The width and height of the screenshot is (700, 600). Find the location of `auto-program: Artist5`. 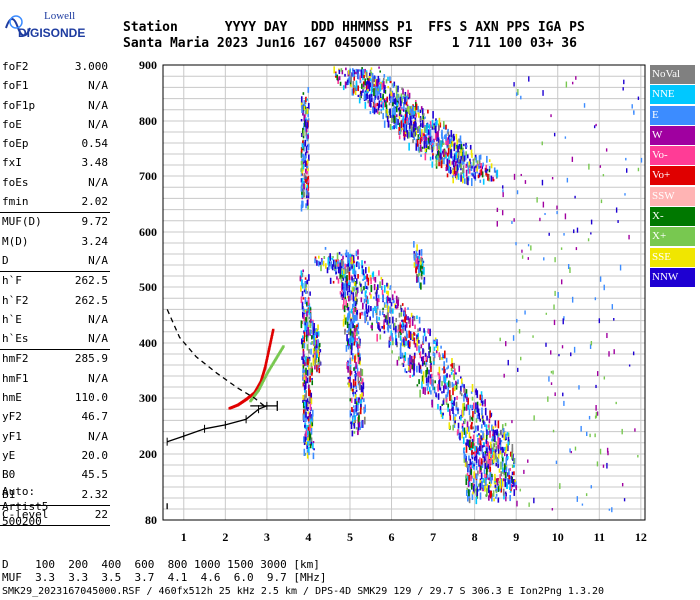

auto-program: Artist5 is located at coordinates (25, 506).